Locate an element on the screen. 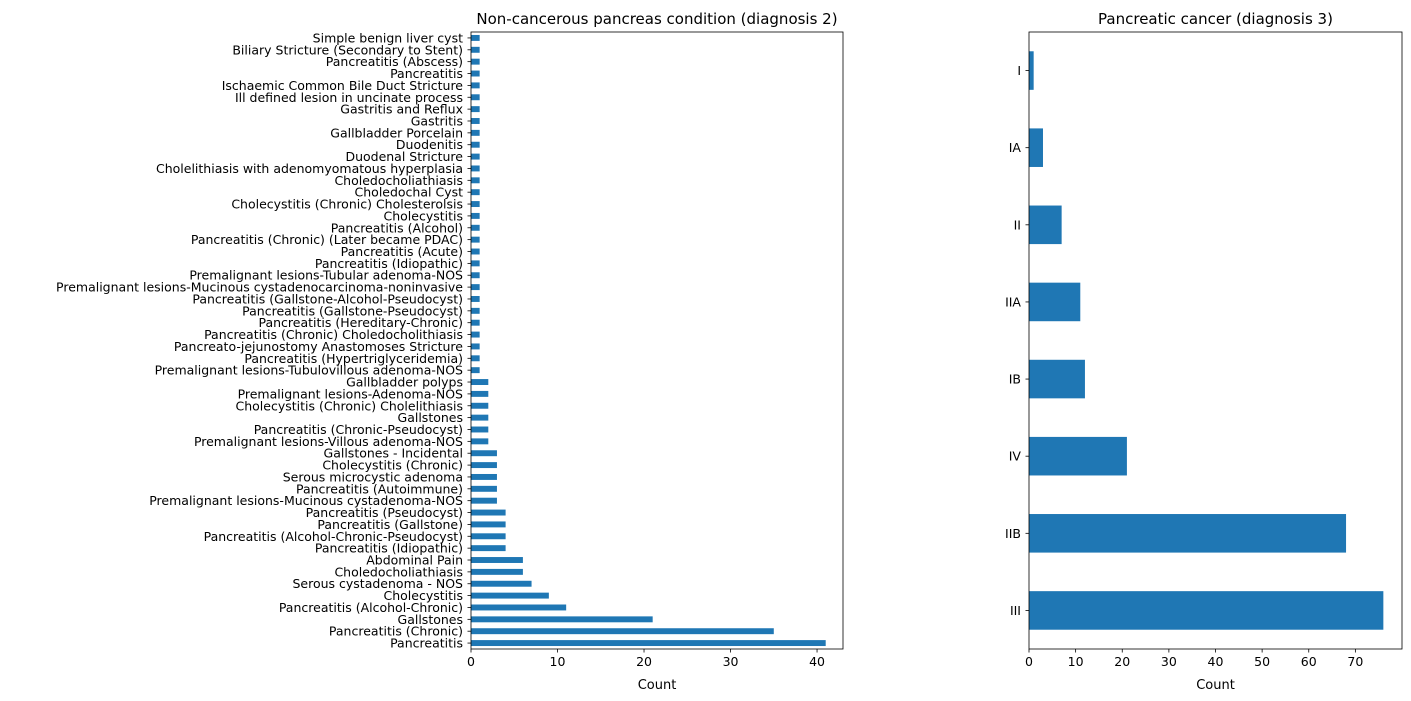  x-tick-label: 30 is located at coordinates (1169, 661).